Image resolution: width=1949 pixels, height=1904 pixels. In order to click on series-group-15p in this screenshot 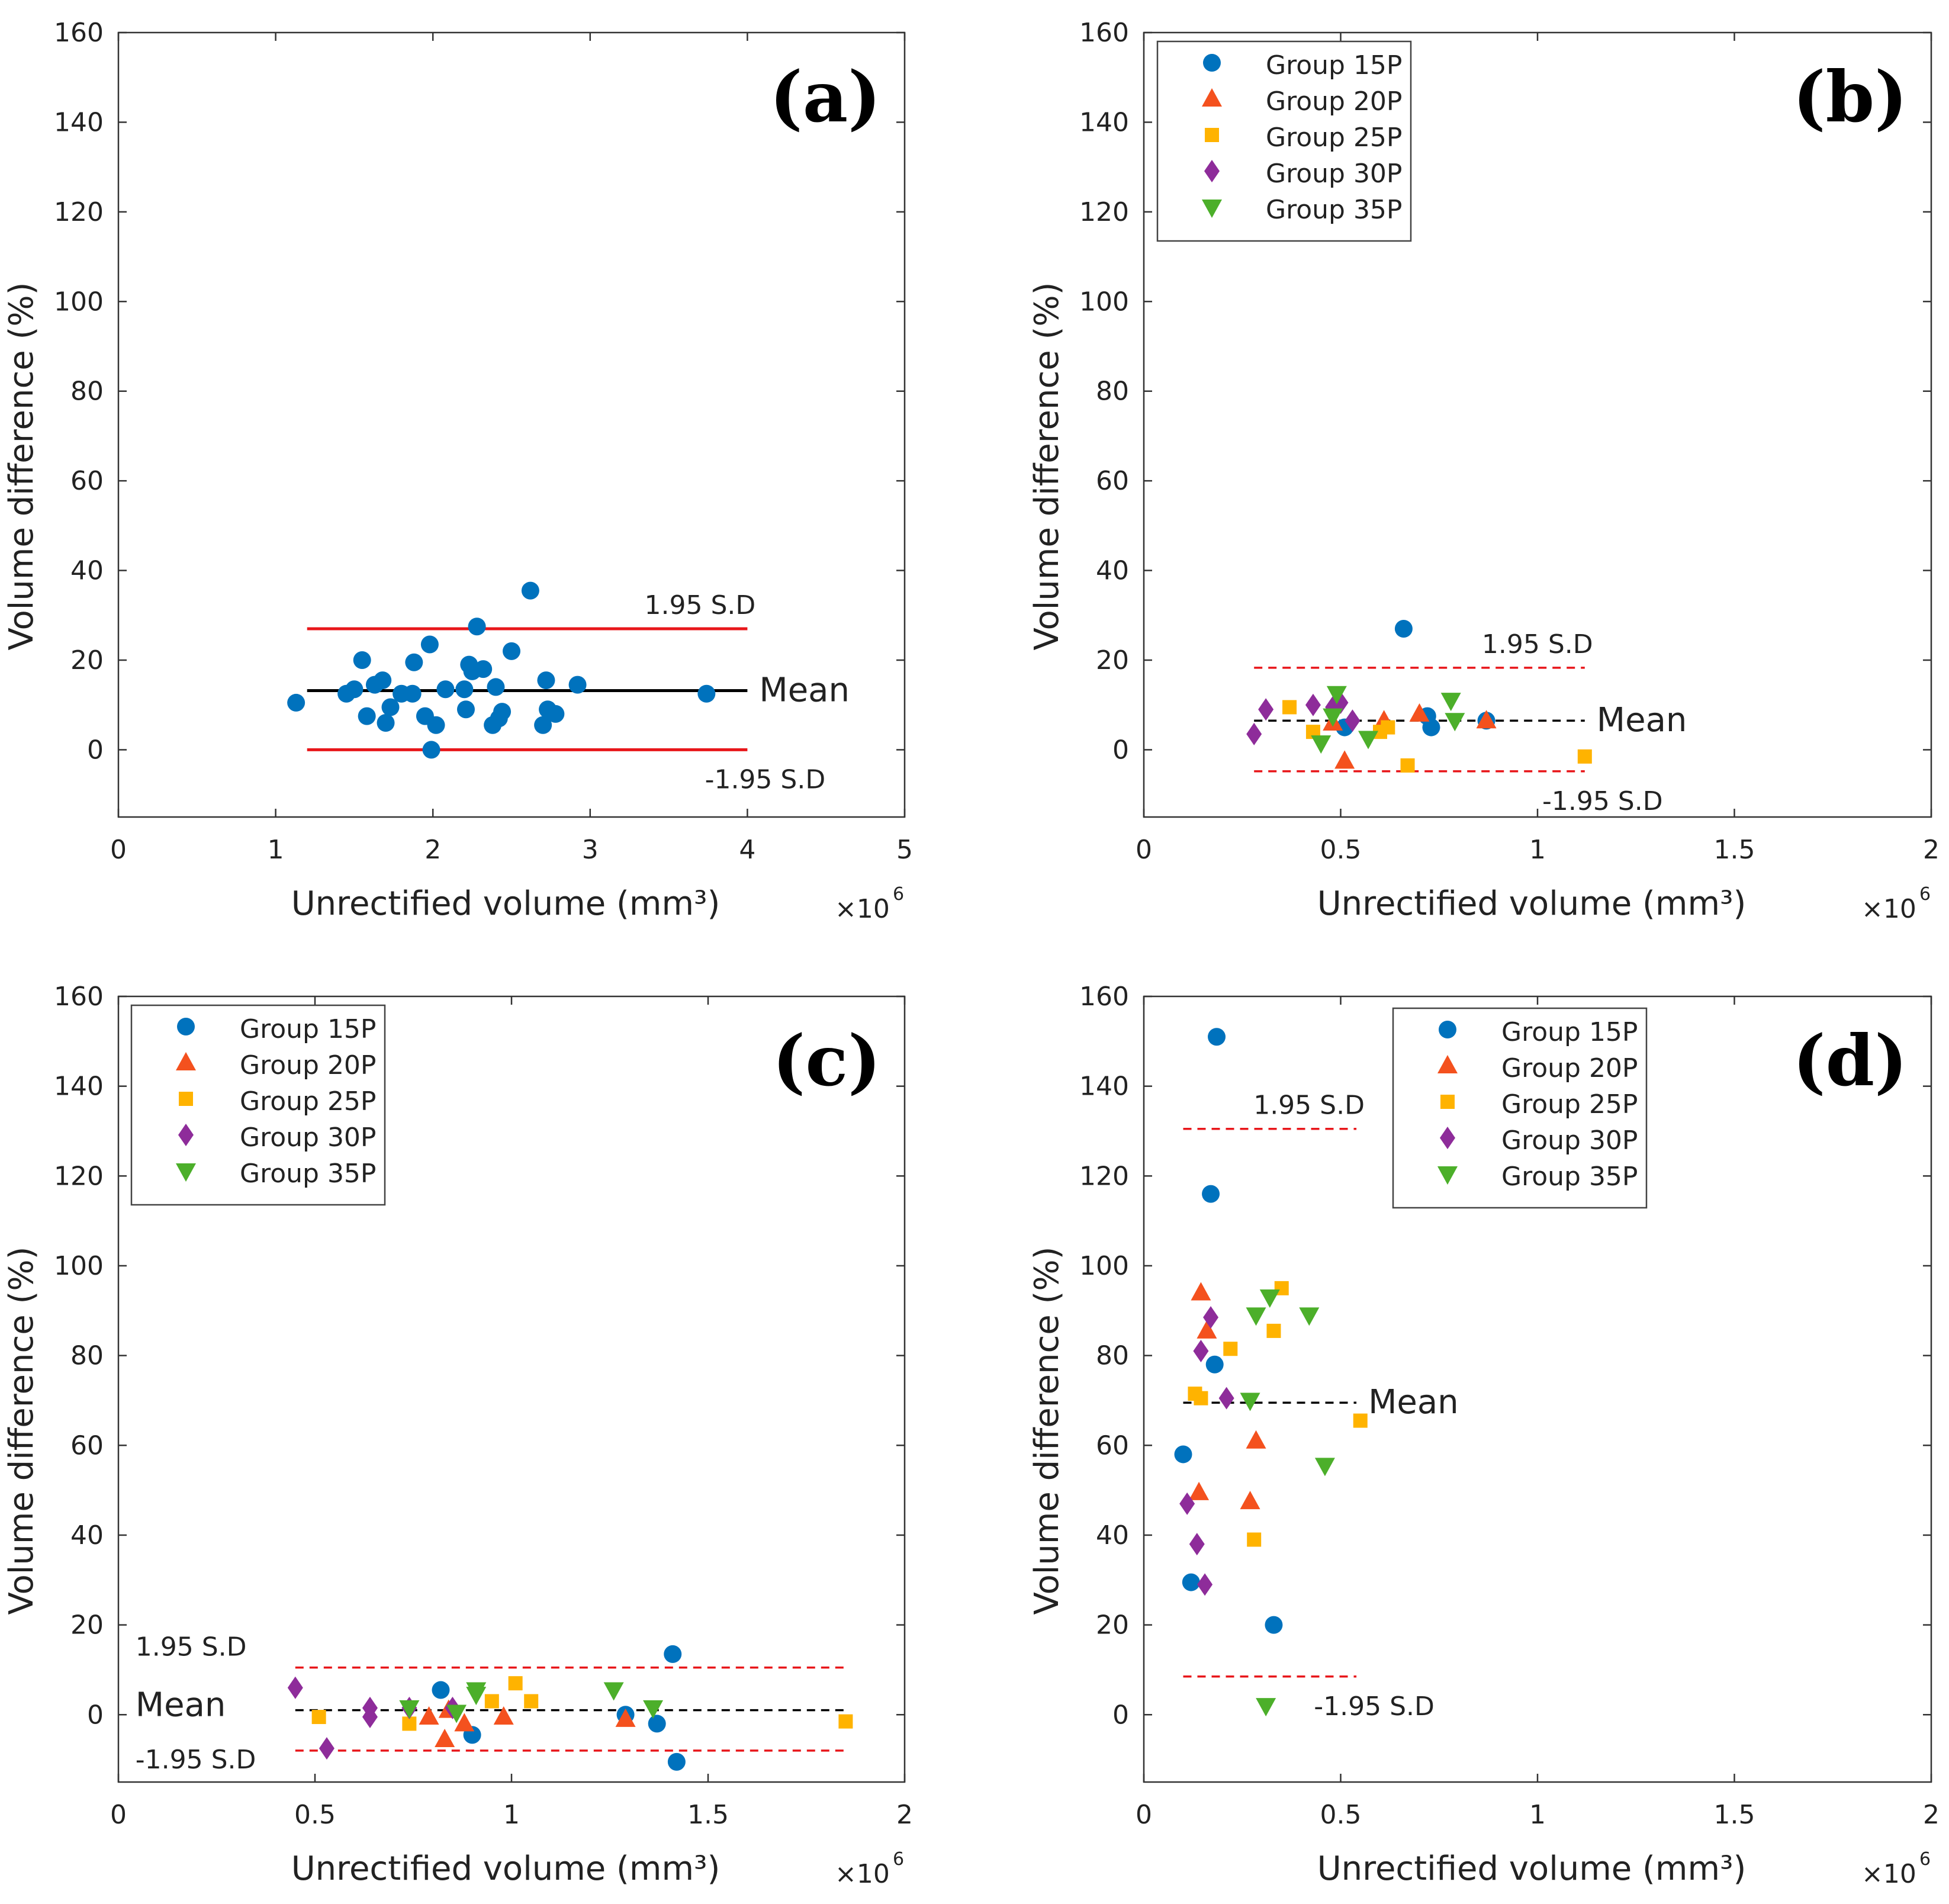, I will do `click(1228, 1331)`.